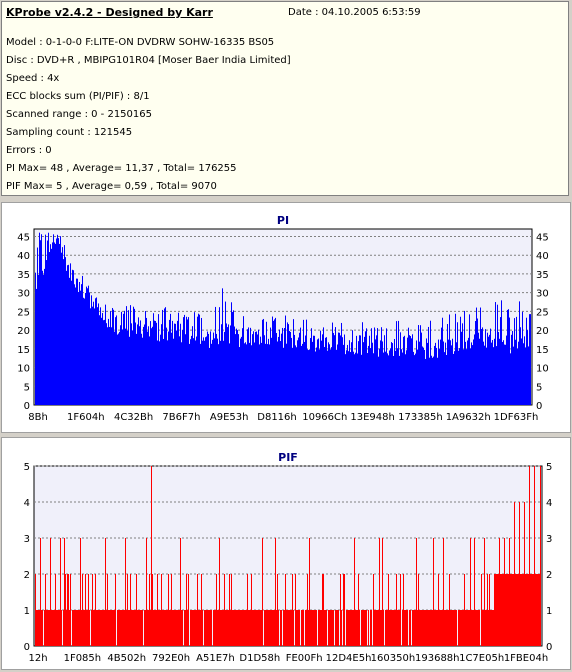 The image size is (572, 672). What do you see at coordinates (549, 575) in the screenshot?
I see `pif-ytick-right: 2` at bounding box center [549, 575].